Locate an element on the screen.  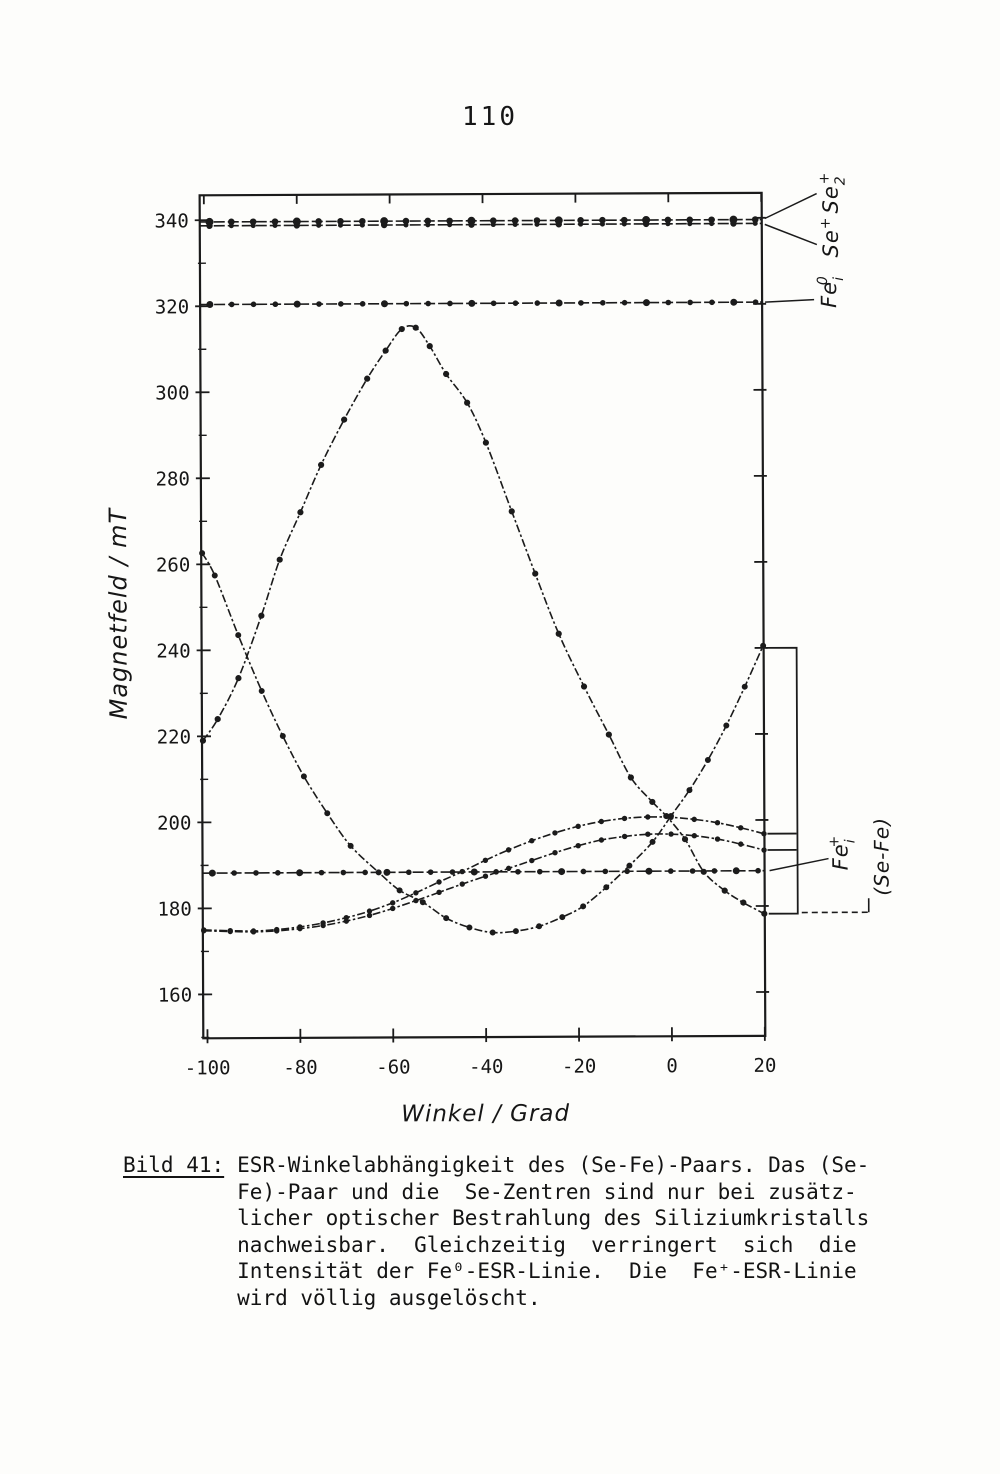
y-tick-label: 200 is located at coordinates (174, 823).